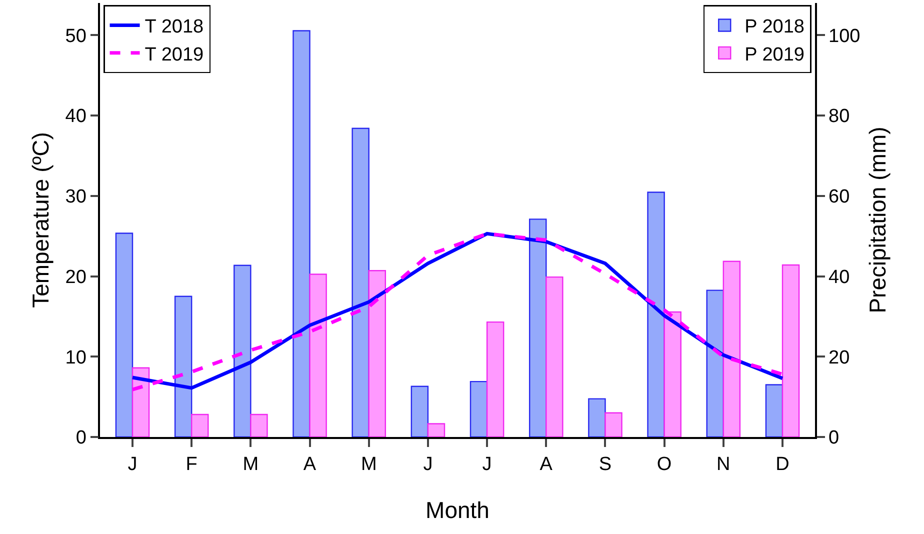 The width and height of the screenshot is (924, 534). Describe the element at coordinates (839, 197) in the screenshot. I see `y2-tick-label: 60` at that location.